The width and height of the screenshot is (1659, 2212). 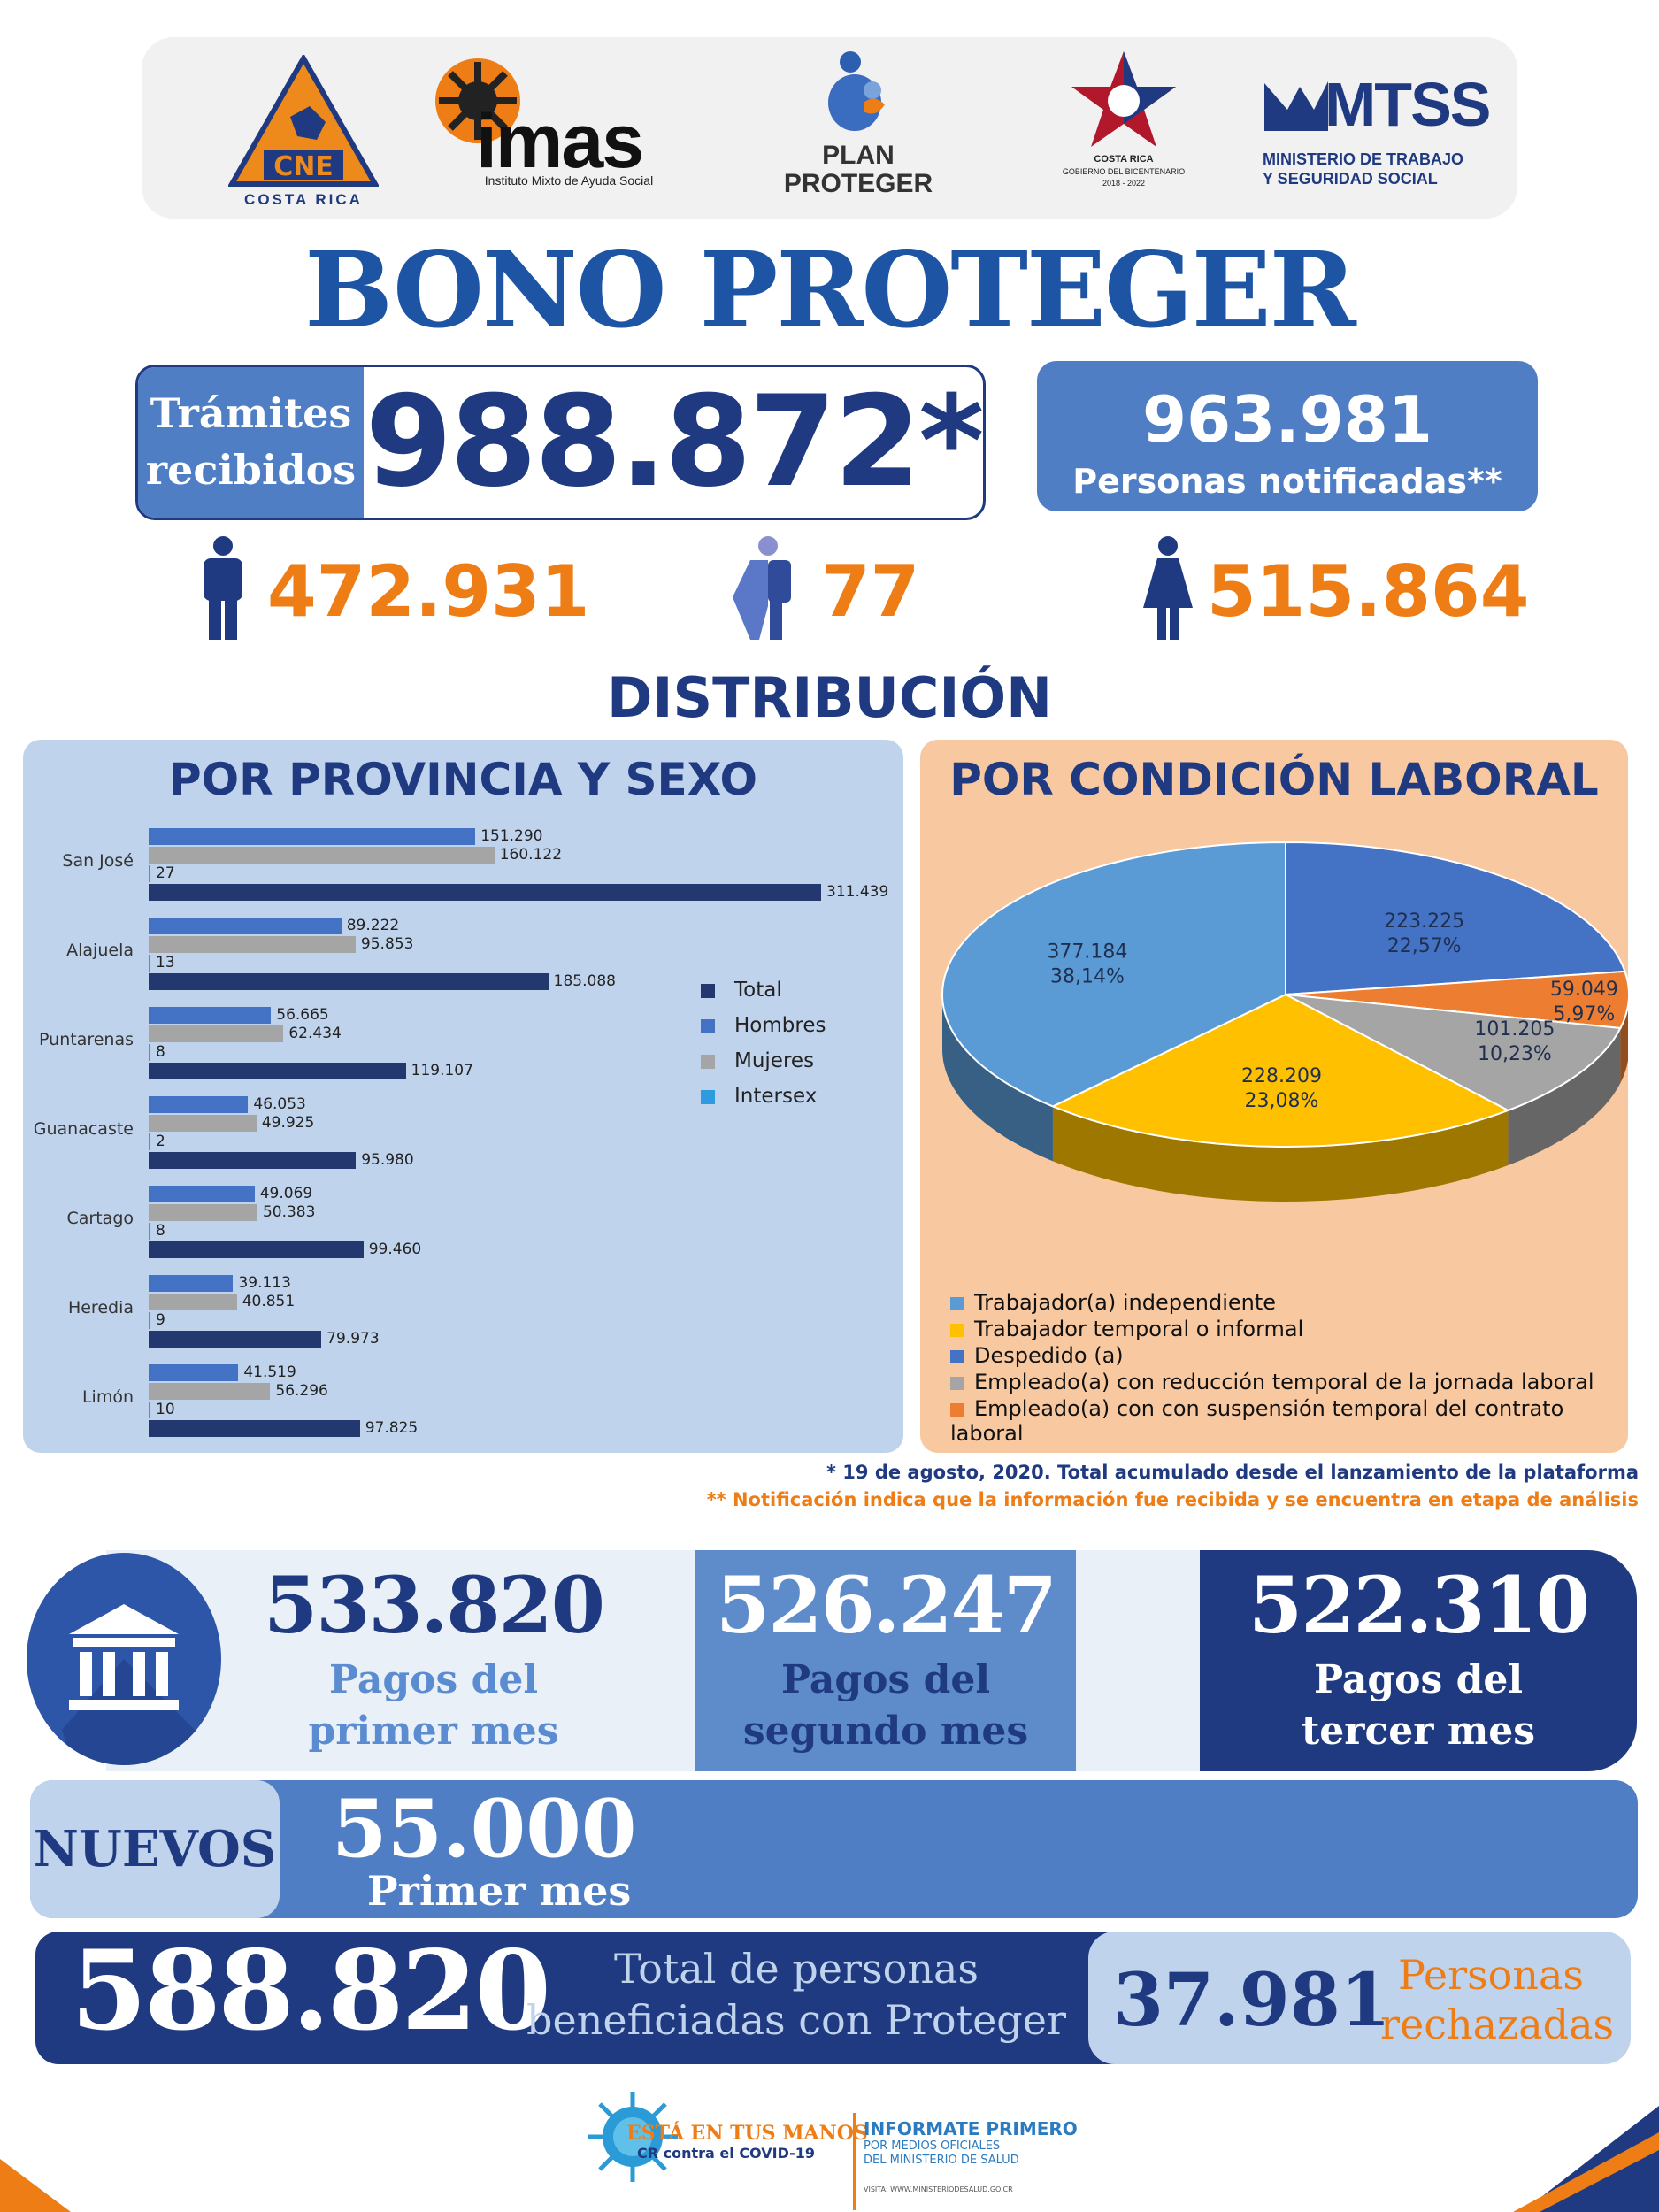 I want to click on imas-logo: imas Instituto Mixto de Ayuda Social, so click(x=551, y=126).